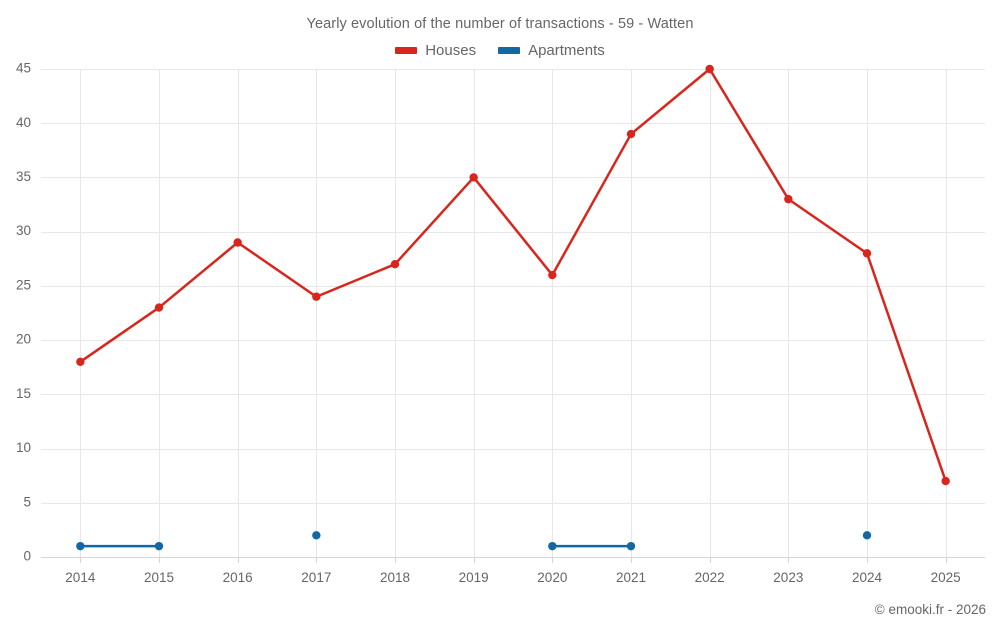  Describe the element at coordinates (509, 50) in the screenshot. I see `legend-swatch-apartments` at that location.